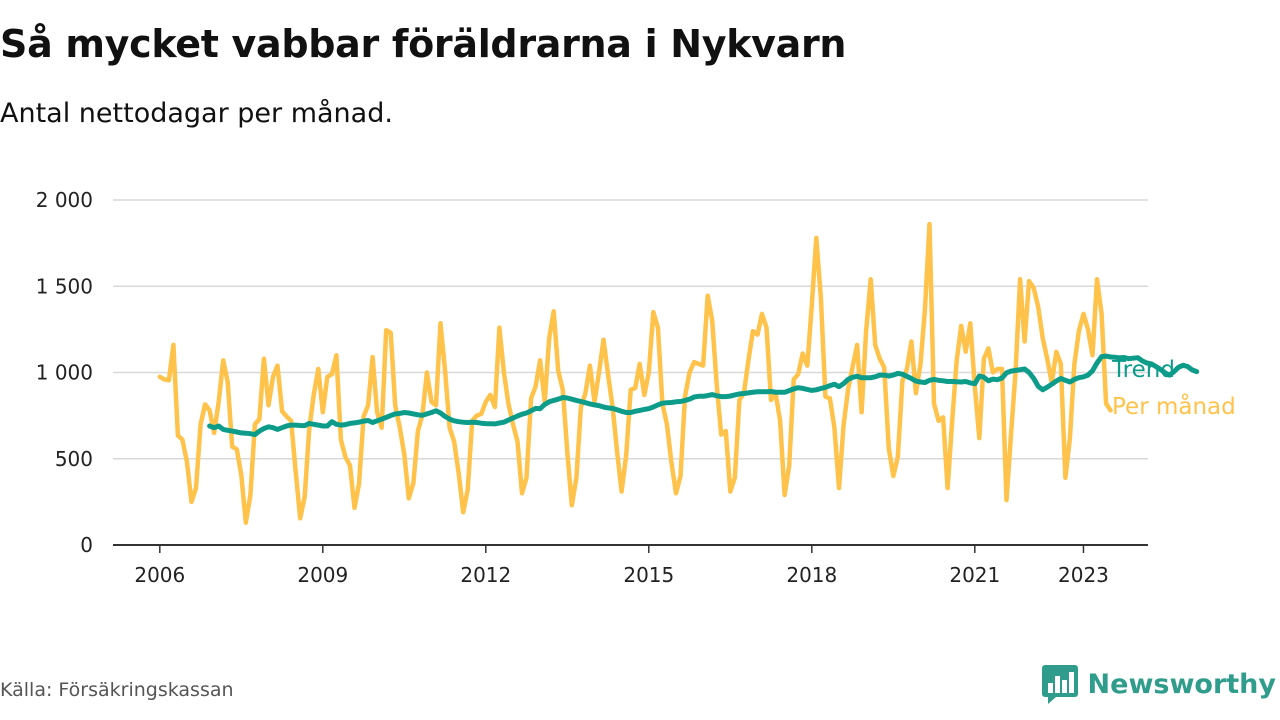 The image size is (1280, 720). Describe the element at coordinates (196, 113) in the screenshot. I see `page-subtitle: Antal nettodagar per månad.` at that location.